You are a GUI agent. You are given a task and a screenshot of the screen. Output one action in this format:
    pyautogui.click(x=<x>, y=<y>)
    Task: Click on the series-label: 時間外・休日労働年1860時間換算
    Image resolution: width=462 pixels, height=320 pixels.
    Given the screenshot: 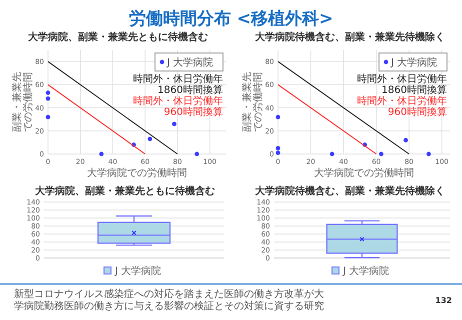 What is the action you would take?
    pyautogui.click(x=402, y=84)
    